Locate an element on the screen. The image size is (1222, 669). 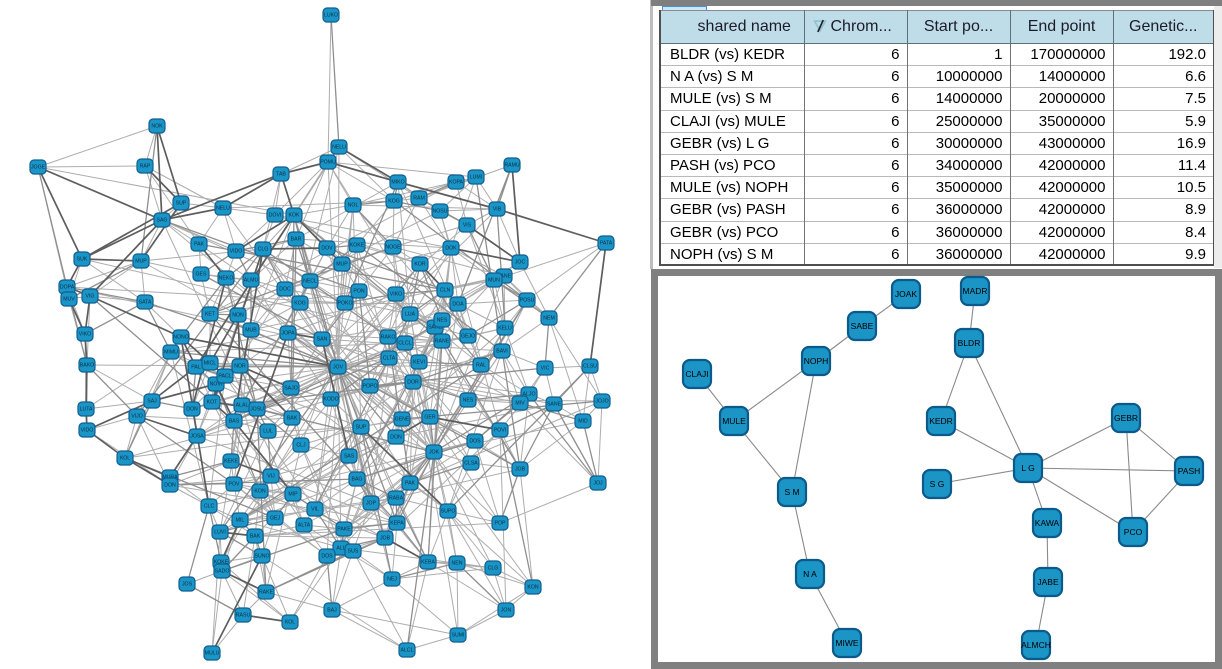
svg-text: VIC is located at coordinates (545, 369).